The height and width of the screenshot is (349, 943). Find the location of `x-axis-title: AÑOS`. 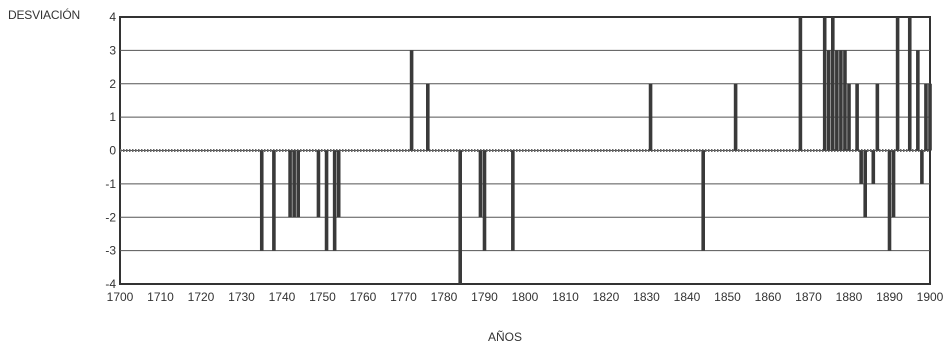

x-axis-title: AÑOS is located at coordinates (505, 337).